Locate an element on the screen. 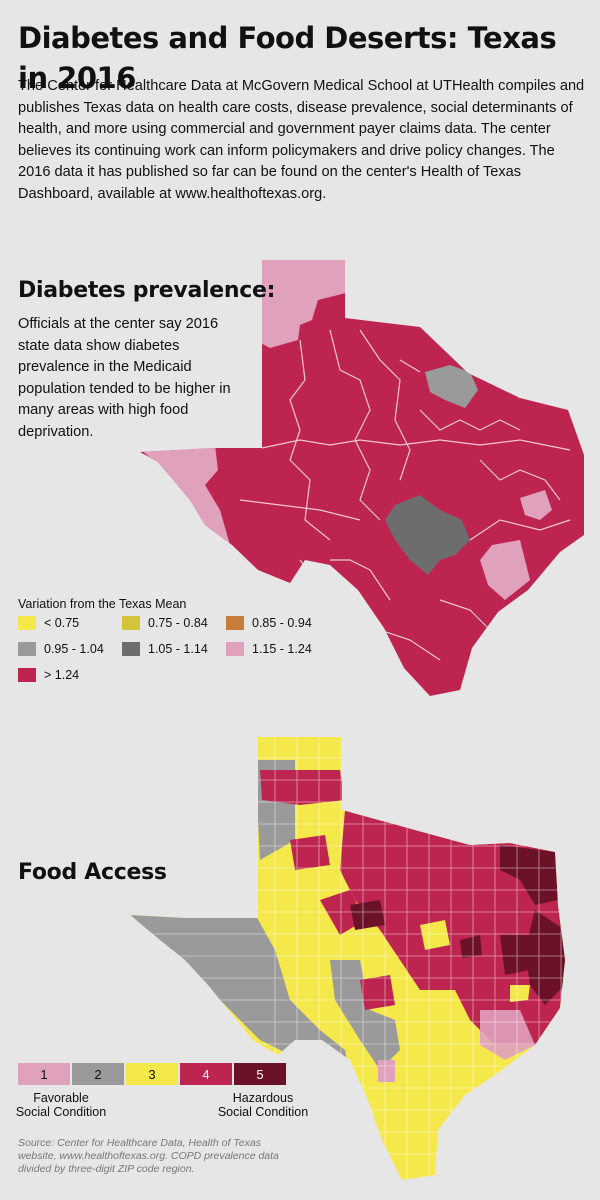 The height and width of the screenshot is (1200, 600). scale-cell: 2 is located at coordinates (98, 1074).